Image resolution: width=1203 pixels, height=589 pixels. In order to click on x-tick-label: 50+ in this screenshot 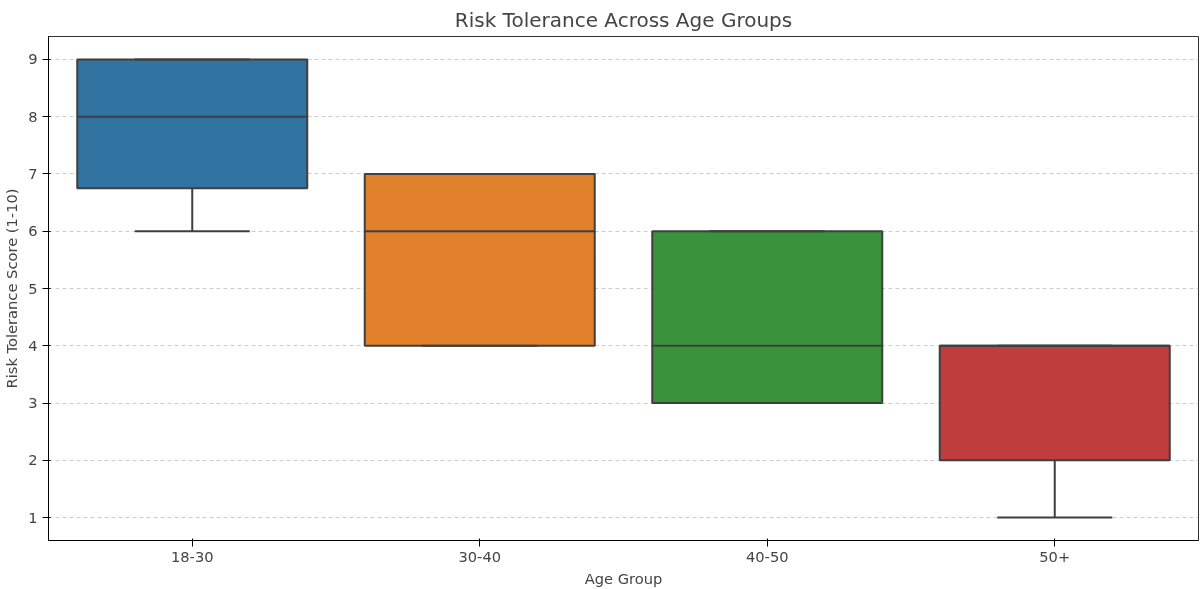, I will do `click(1055, 556)`.